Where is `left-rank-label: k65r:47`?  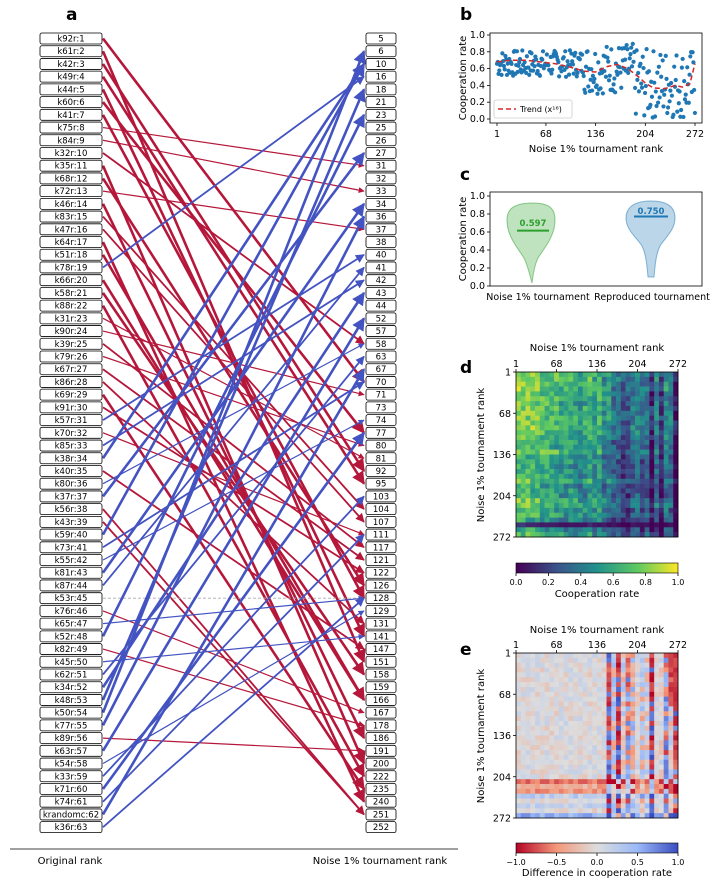 left-rank-label: k65r:47 is located at coordinates (71, 625).